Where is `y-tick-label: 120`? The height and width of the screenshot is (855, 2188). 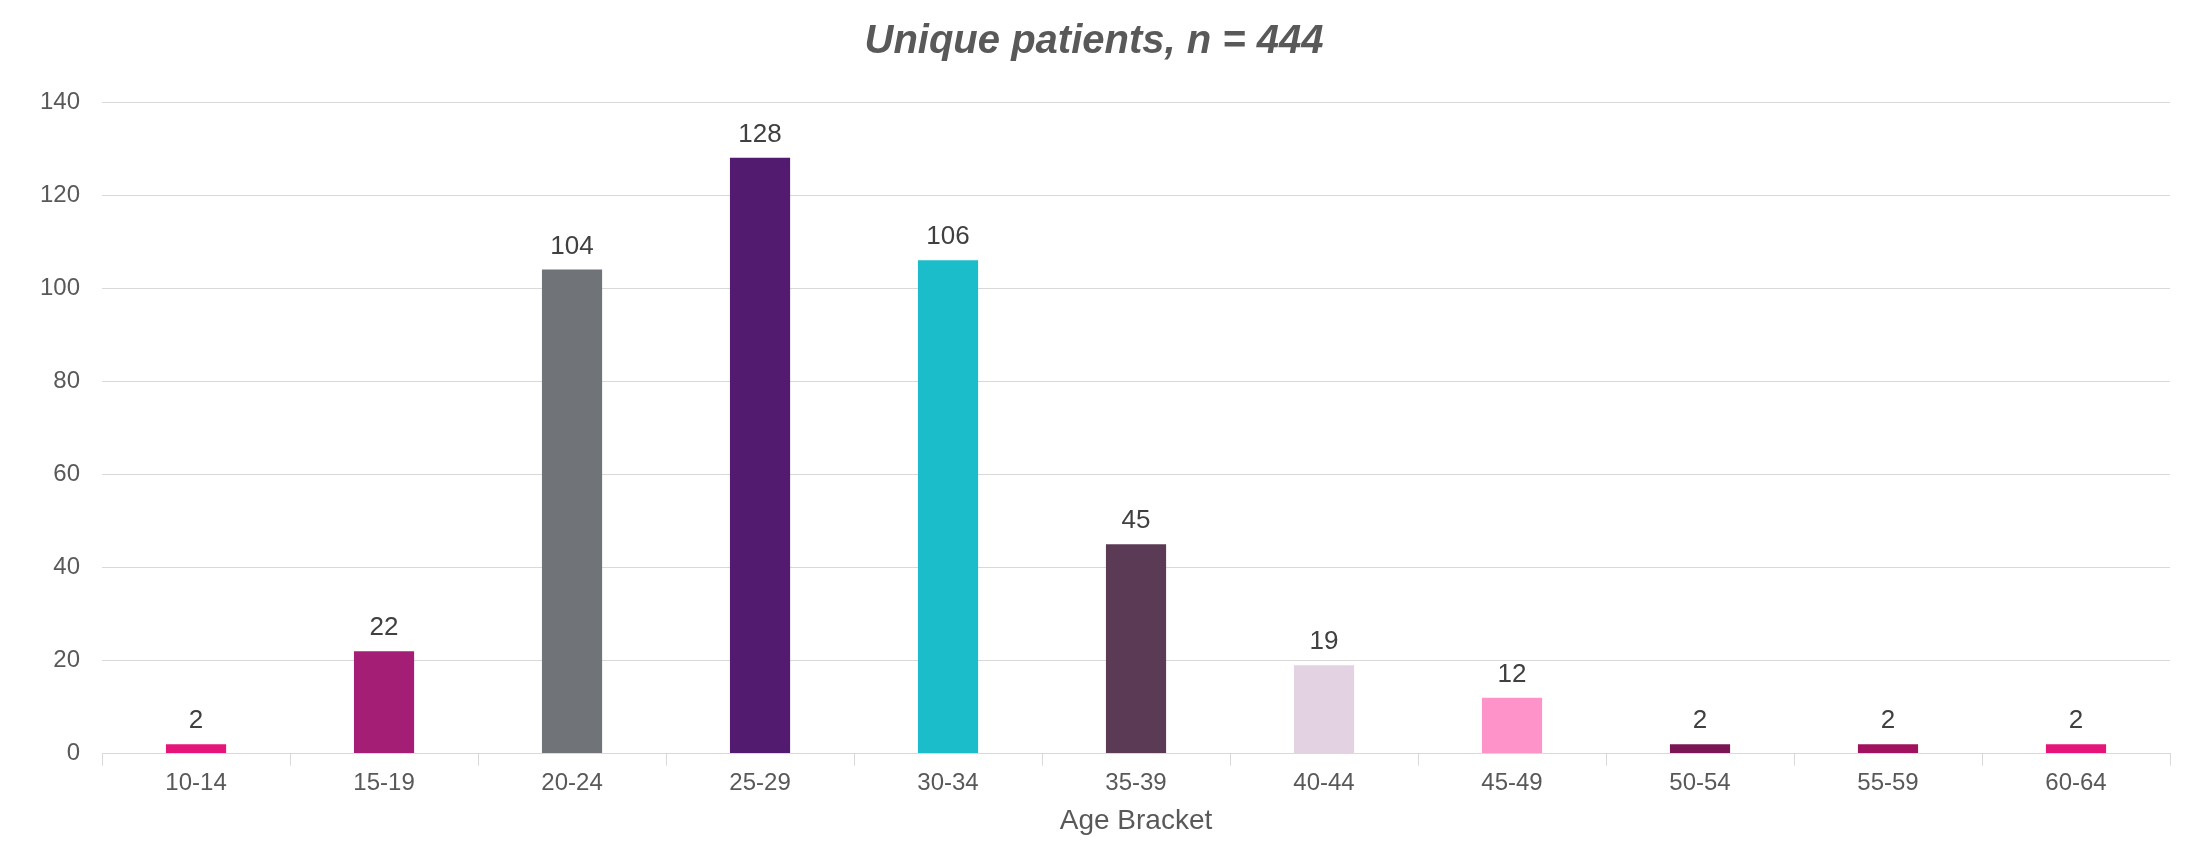
y-tick-label: 120 is located at coordinates (60, 193).